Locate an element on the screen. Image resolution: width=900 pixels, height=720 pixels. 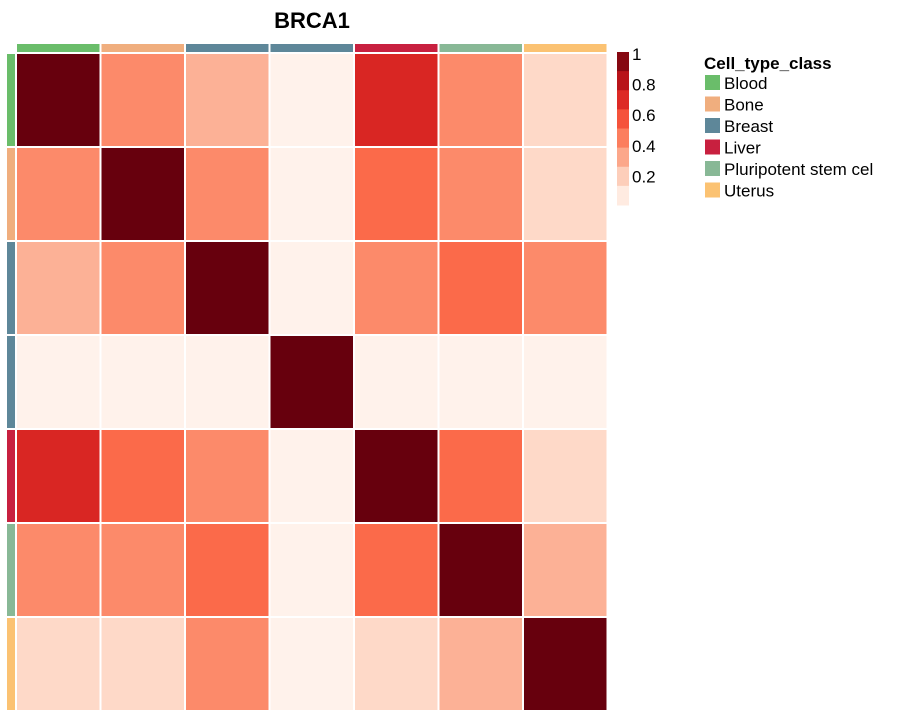
legend-swatch-liver is located at coordinates (712, 147).